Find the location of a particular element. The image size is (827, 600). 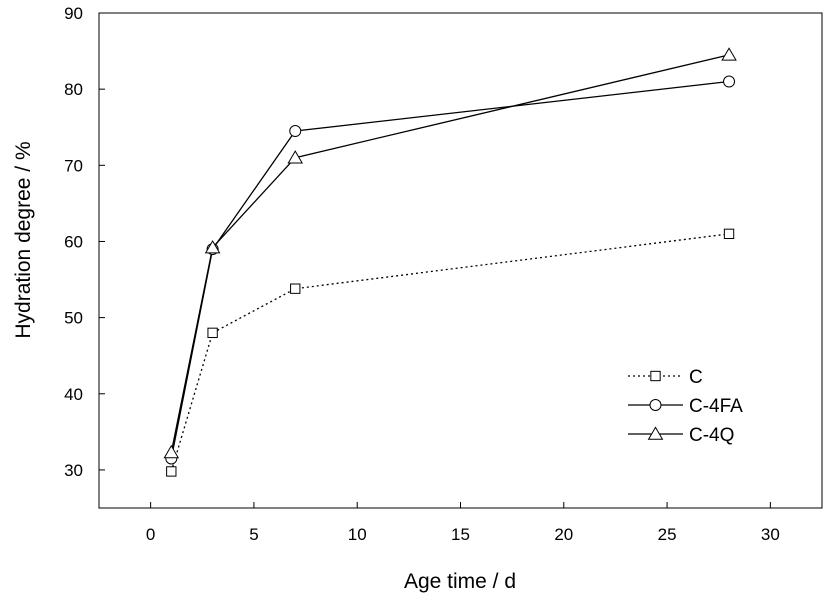

x-tick-label: 15 is located at coordinates (460, 534).